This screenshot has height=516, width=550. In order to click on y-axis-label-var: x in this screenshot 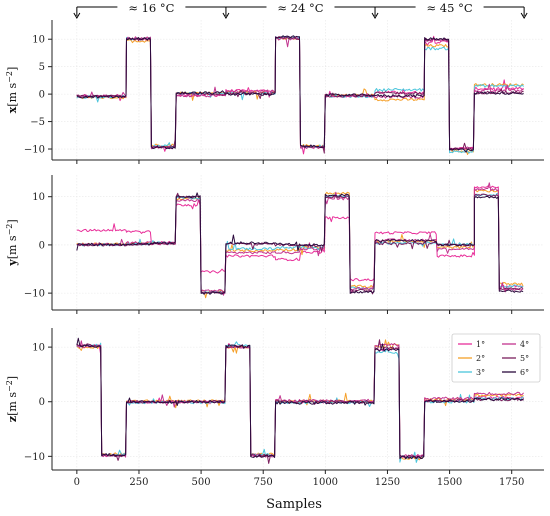, I will do `click(12, 109)`.